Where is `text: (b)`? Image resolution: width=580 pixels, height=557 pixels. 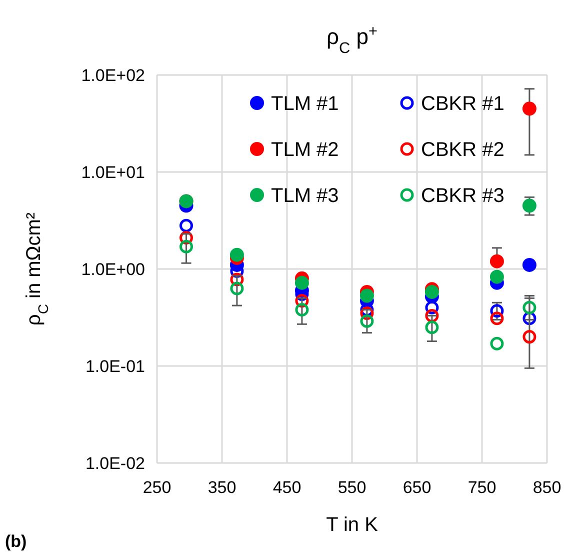
text: (b) is located at coordinates (16, 541).